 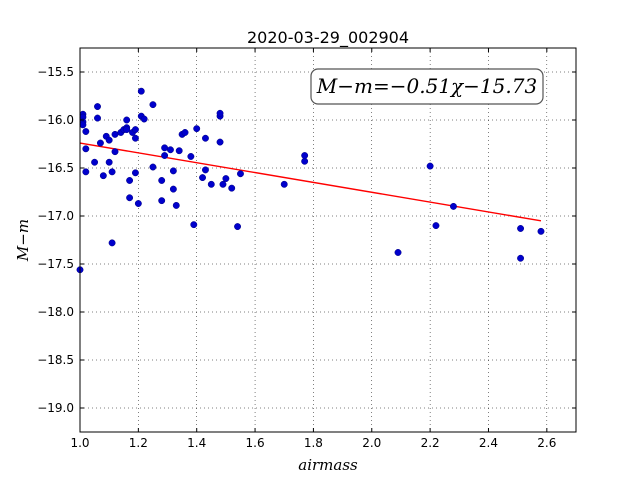 I want to click on x-tick-label: 2.4, so click(x=488, y=443).